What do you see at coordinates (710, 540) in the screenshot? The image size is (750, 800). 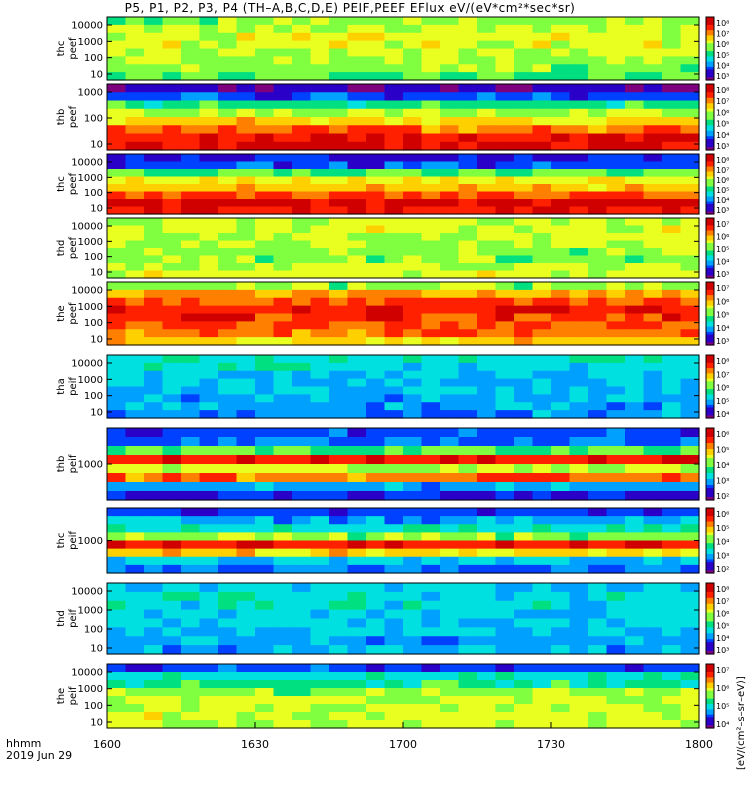 I see `colorbar-frame` at bounding box center [710, 540].